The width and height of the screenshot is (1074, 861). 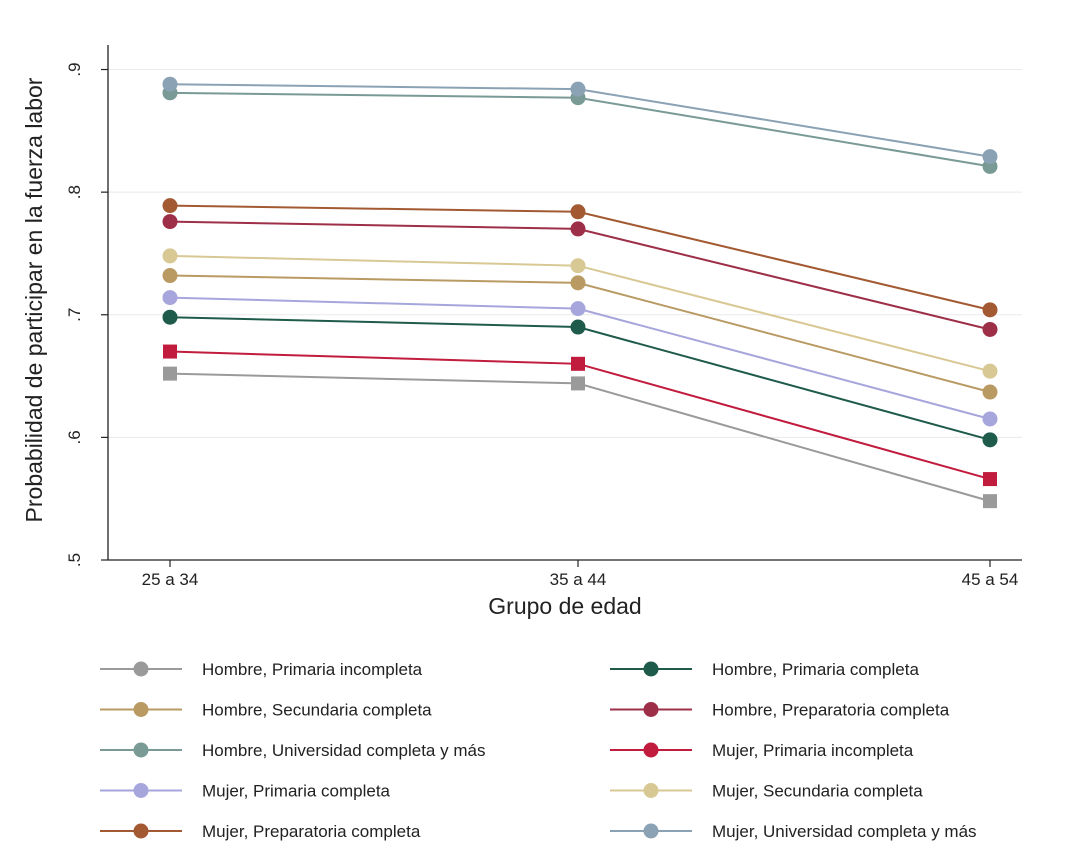 I want to click on legend-entry: Mujer, Primaria incompleta, so click(x=762, y=750).